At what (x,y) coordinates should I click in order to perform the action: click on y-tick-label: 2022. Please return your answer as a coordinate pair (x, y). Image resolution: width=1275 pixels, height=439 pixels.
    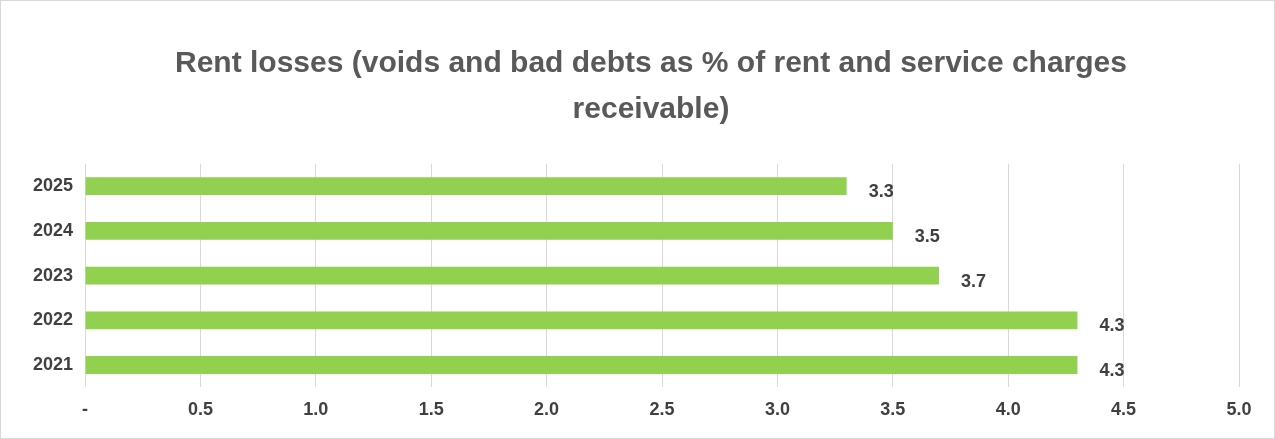
    Looking at the image, I should click on (53, 319).